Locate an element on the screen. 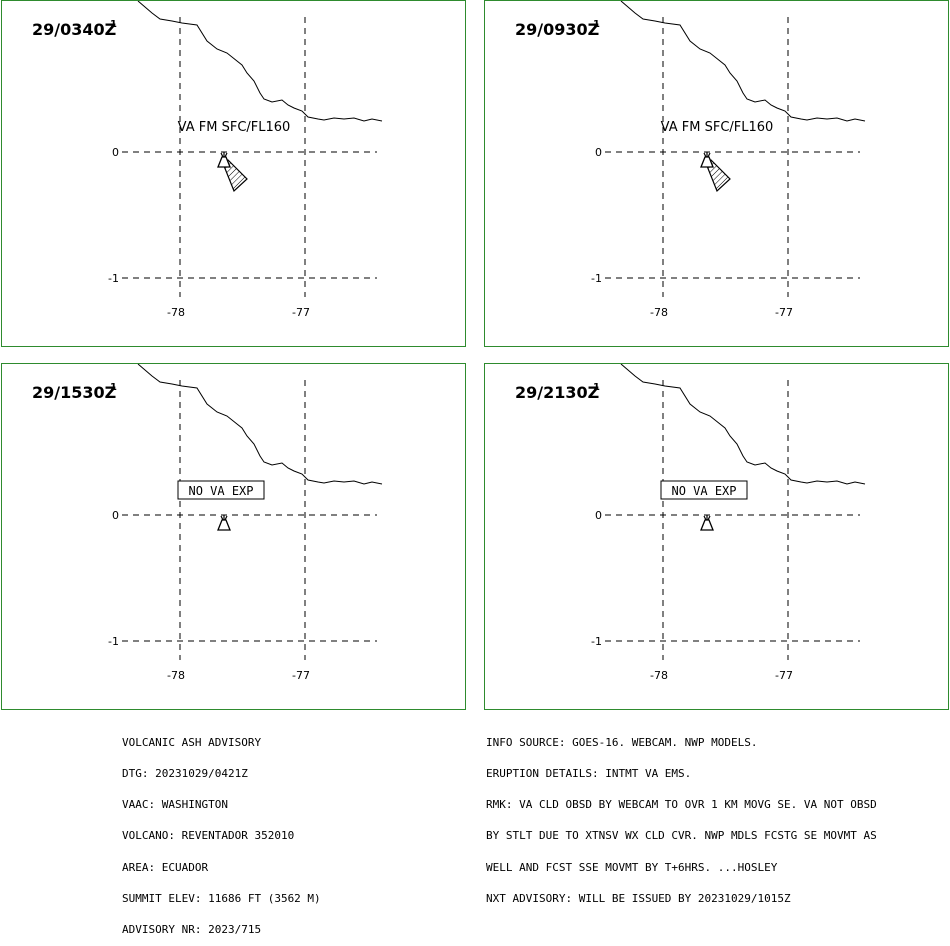  panel-time-label: 29/0340Z is located at coordinates (74, 29).